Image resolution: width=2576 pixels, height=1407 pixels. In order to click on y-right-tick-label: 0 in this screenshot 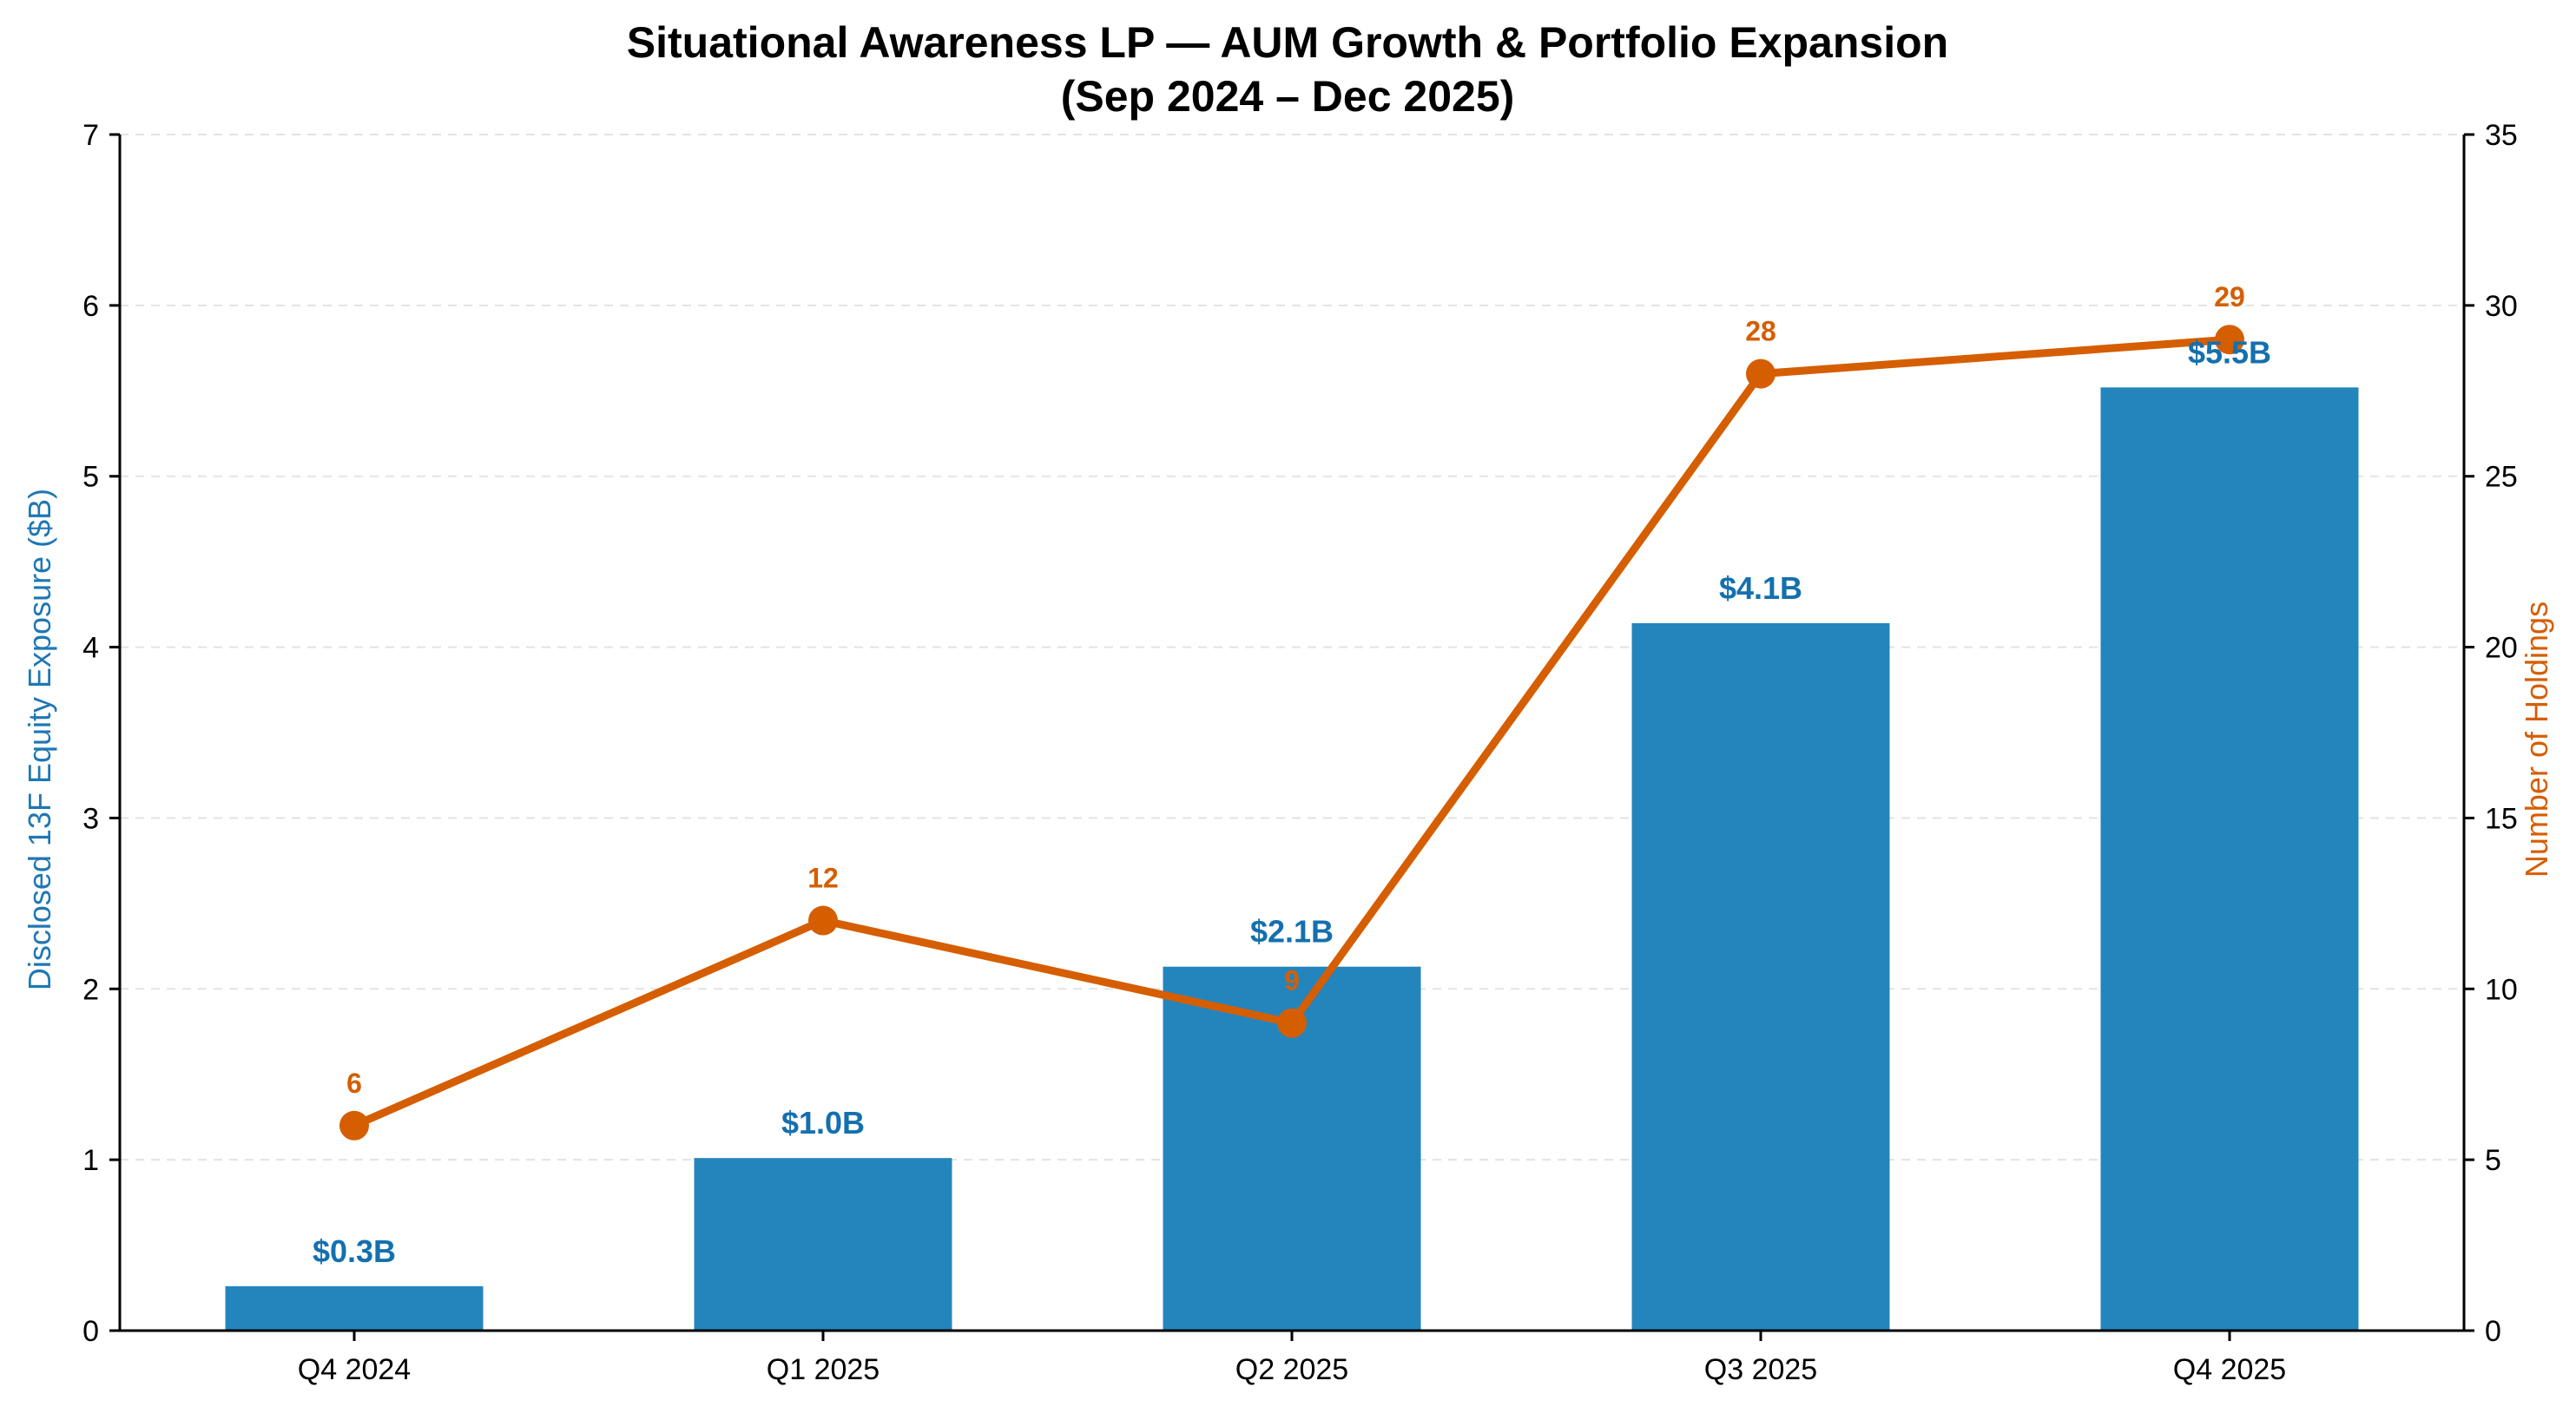, I will do `click(2493, 1331)`.